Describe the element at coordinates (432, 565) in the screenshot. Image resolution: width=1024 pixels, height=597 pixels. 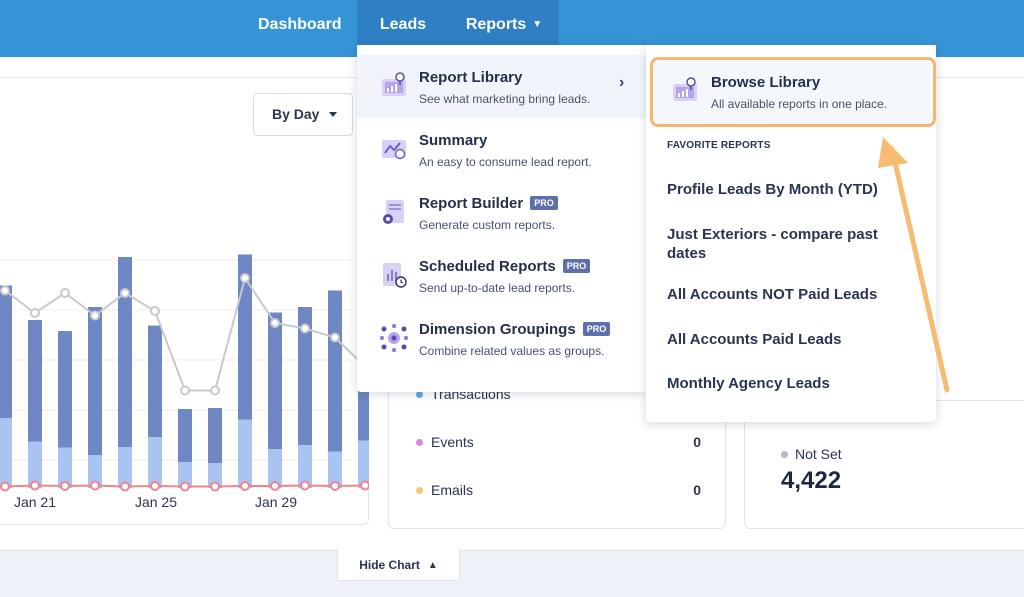
I see `chevron-up-icon: ▲` at that location.